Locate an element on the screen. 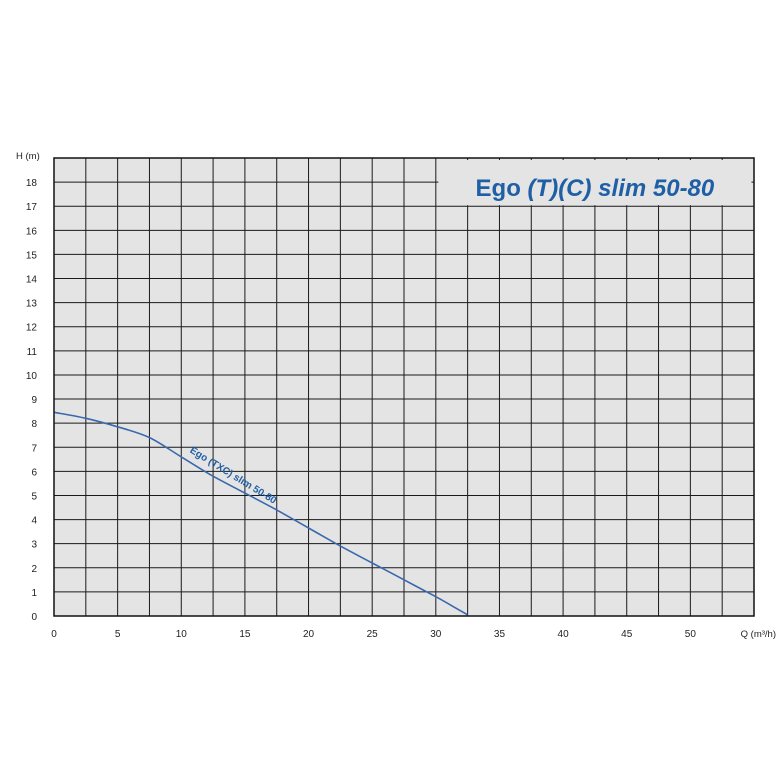  x-tick-label: 25 is located at coordinates (373, 634).